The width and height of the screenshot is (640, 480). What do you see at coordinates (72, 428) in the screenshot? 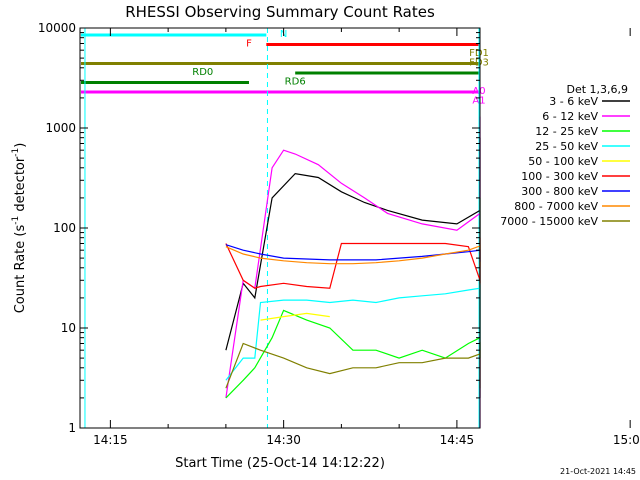
I see `y-tick-label: 1` at bounding box center [72, 428].